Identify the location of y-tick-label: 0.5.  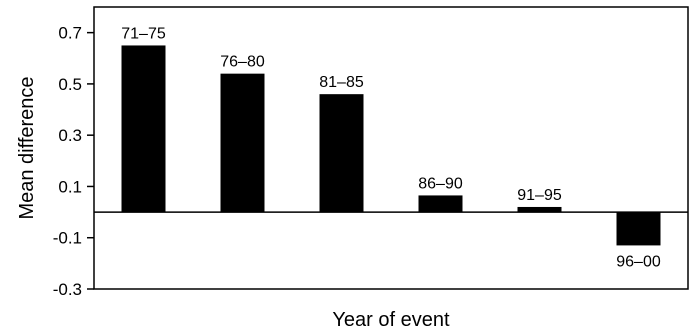
(70, 84).